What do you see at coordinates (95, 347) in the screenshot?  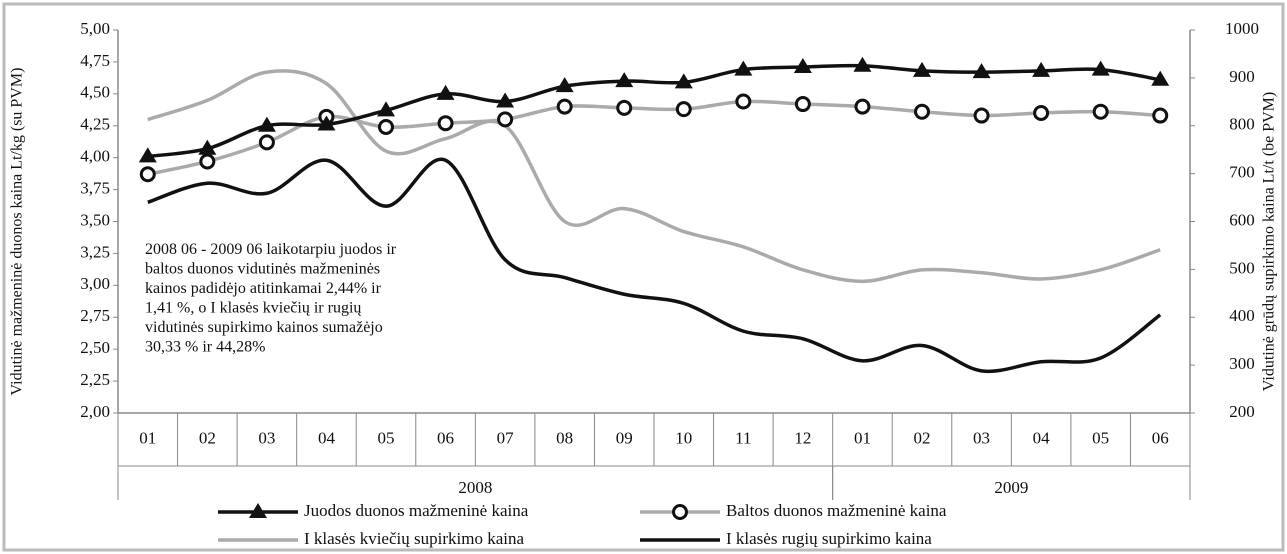 I see `y-tick-label: 2,50` at bounding box center [95, 347].